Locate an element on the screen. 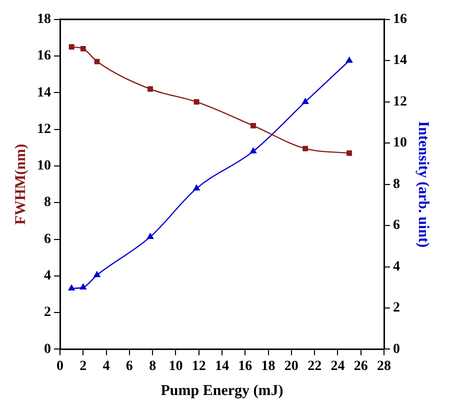  x-tick-label: 8 is located at coordinates (152, 366).